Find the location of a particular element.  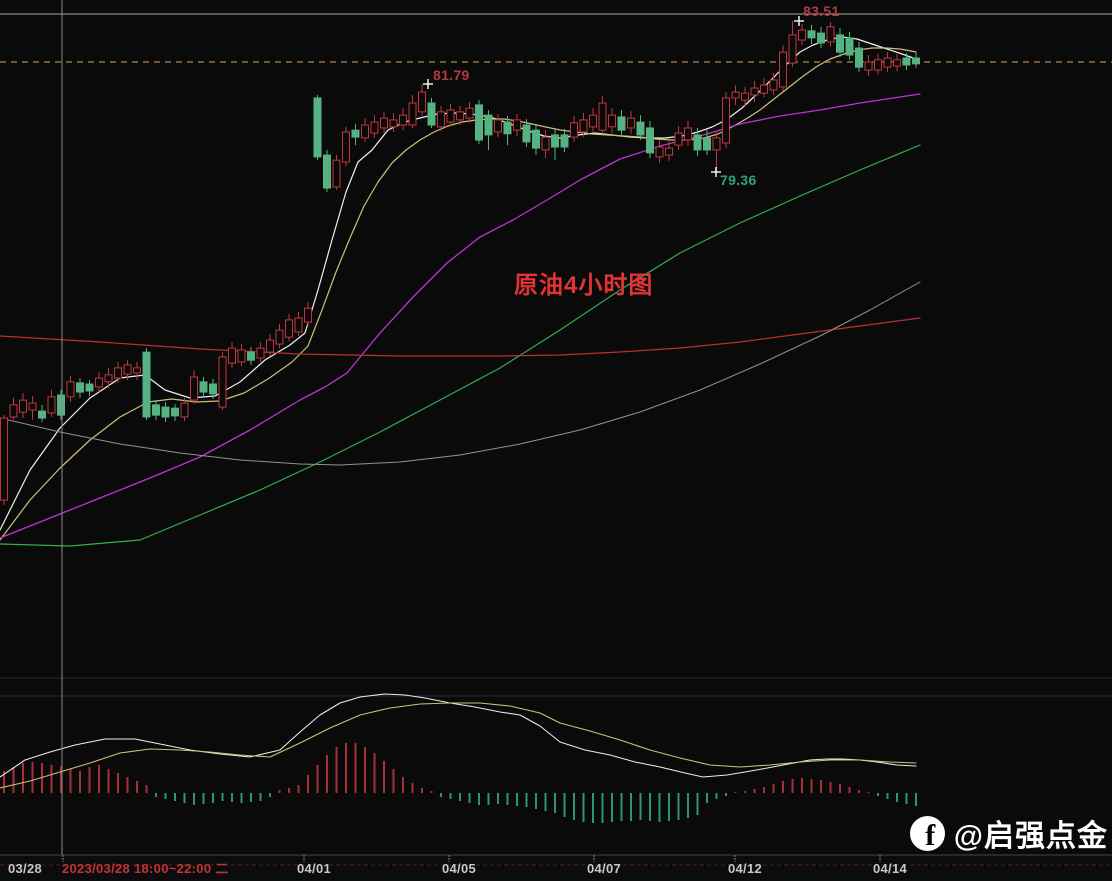

axis-label-6: 04/14 is located at coordinates (890, 868).